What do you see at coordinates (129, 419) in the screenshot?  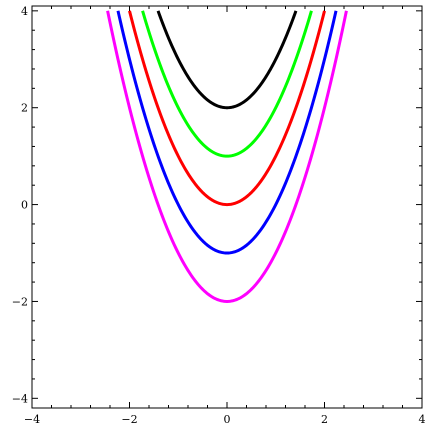 I see `x-tick-label: −2` at bounding box center [129, 419].